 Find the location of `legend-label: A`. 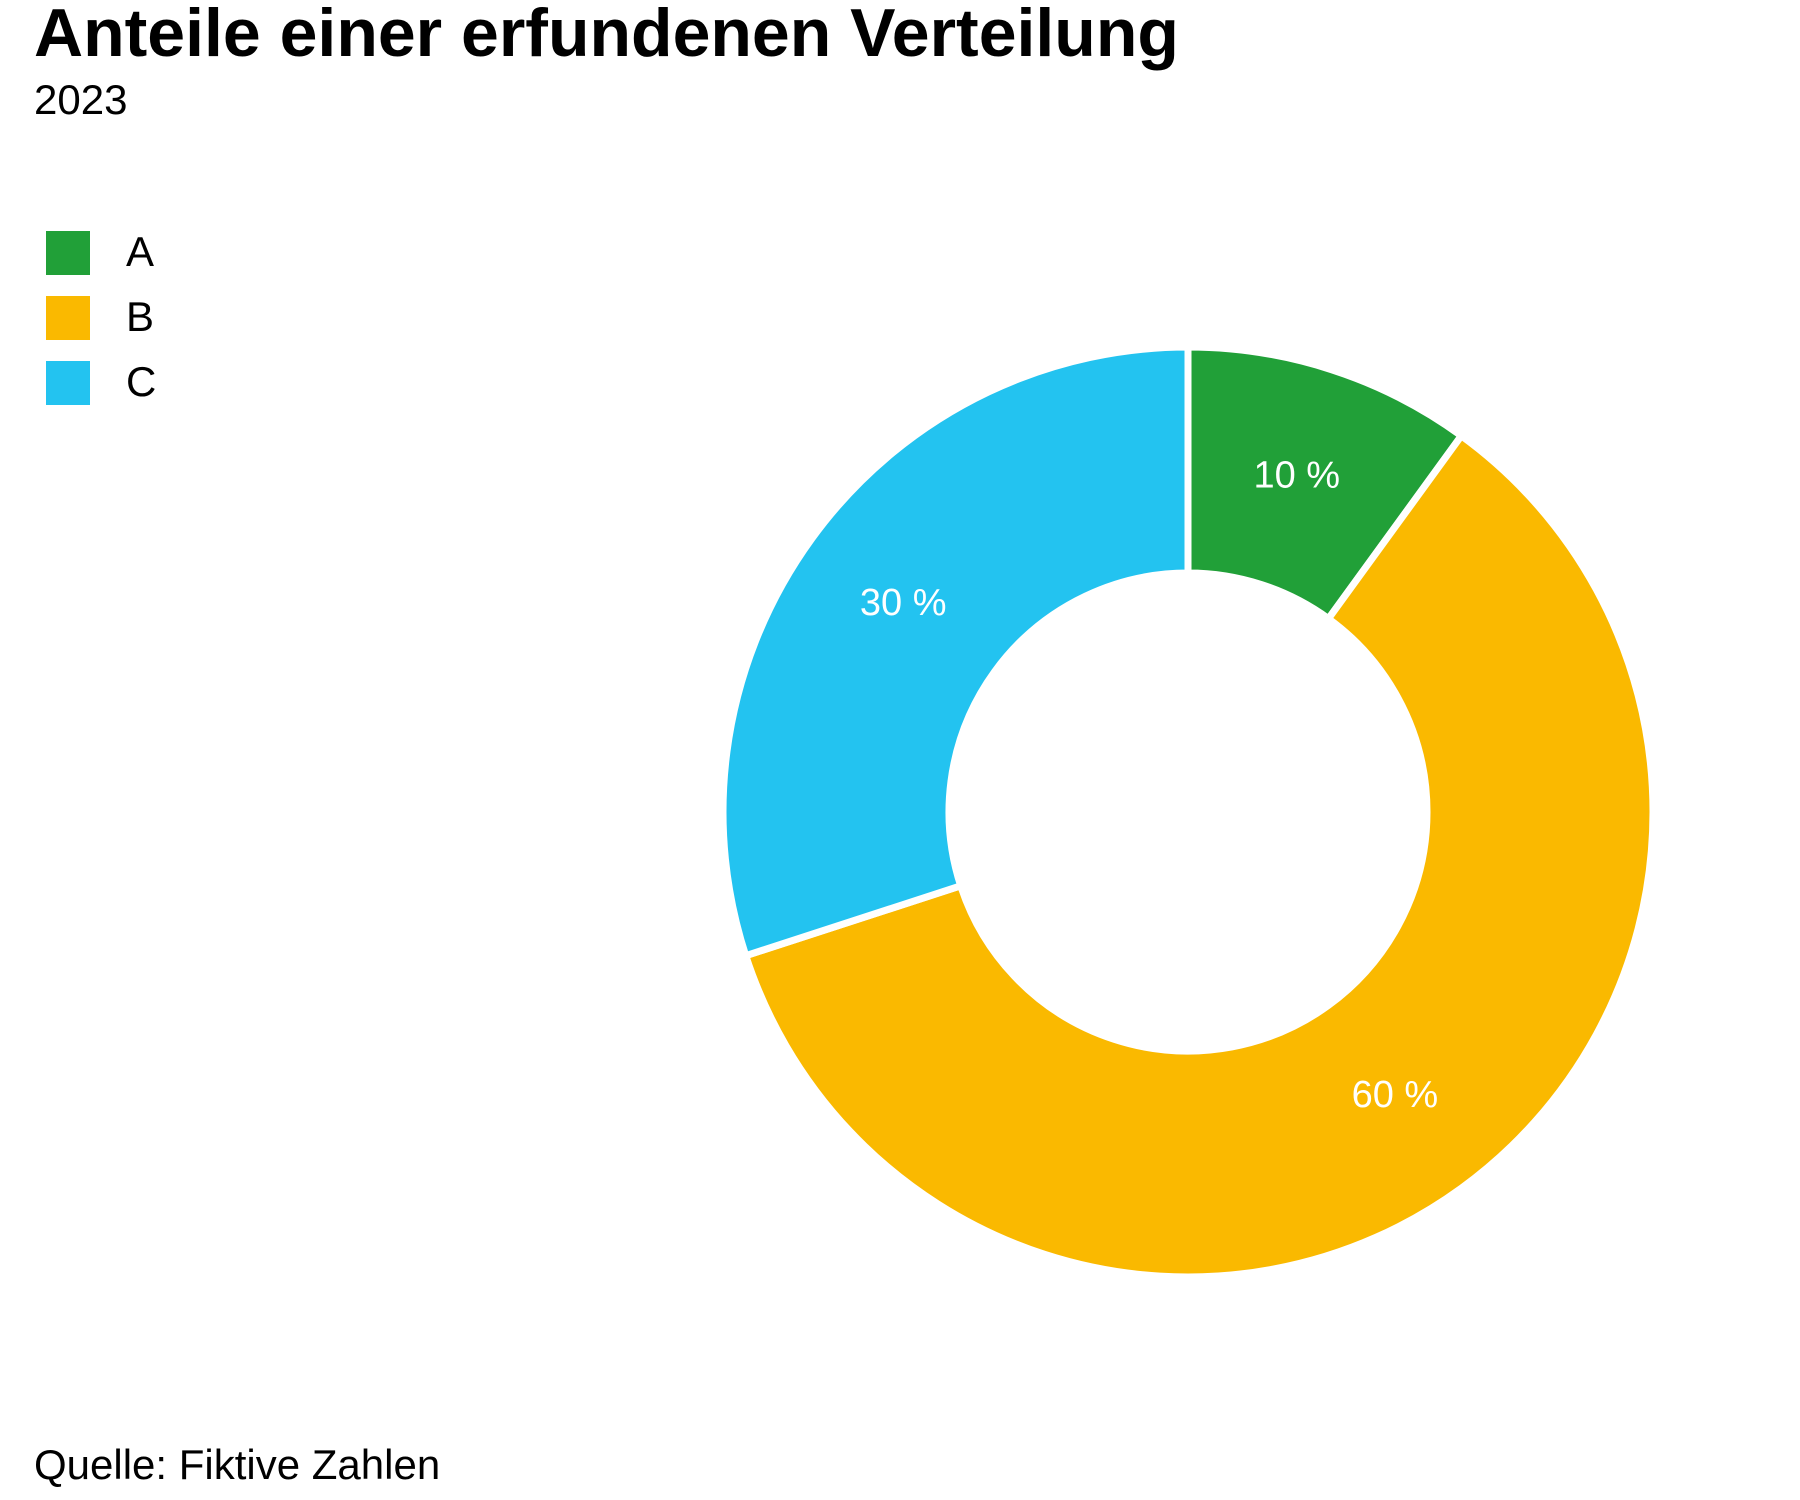

legend-label: A is located at coordinates (140, 251).